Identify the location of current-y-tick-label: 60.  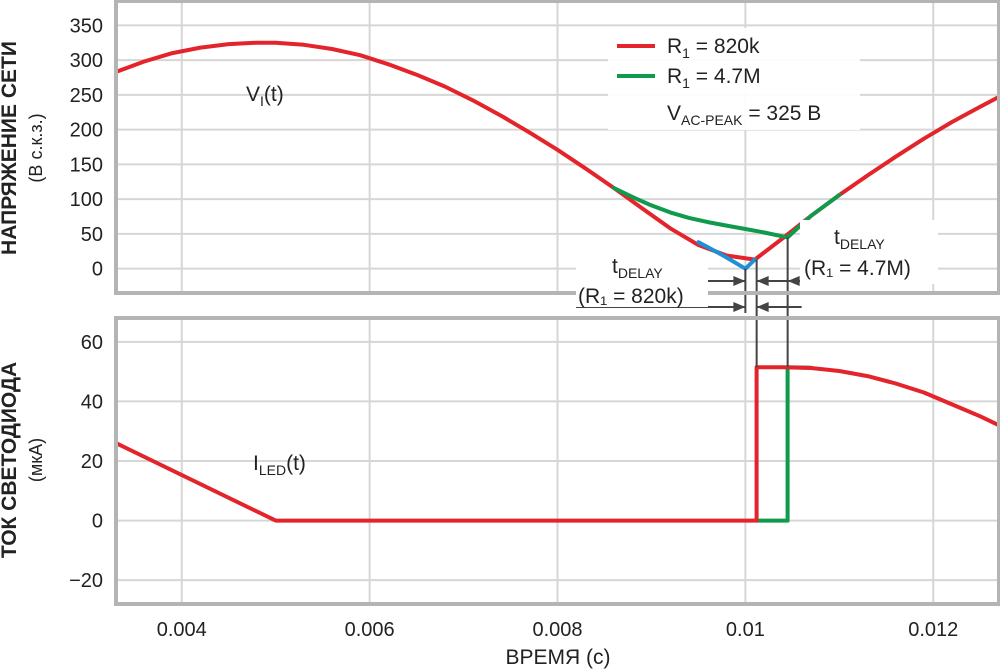
(92, 343).